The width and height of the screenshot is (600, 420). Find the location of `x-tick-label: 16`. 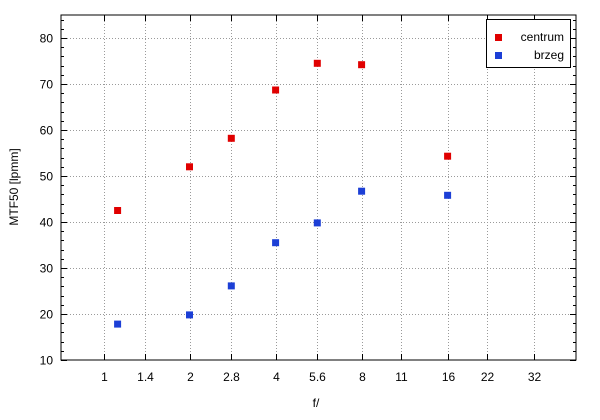

x-tick-label: 16 is located at coordinates (449, 377).